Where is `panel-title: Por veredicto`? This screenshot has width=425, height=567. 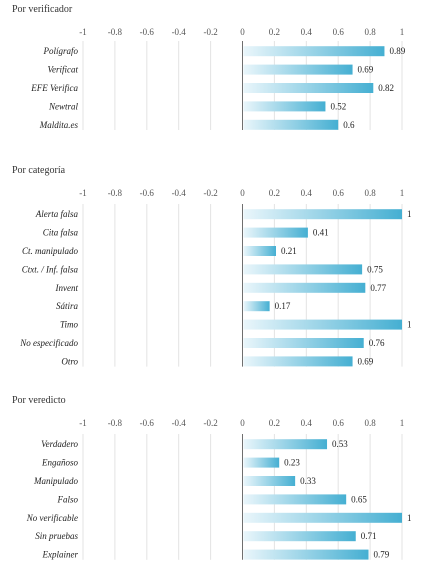
panel-title: Por veredicto is located at coordinates (39, 400).